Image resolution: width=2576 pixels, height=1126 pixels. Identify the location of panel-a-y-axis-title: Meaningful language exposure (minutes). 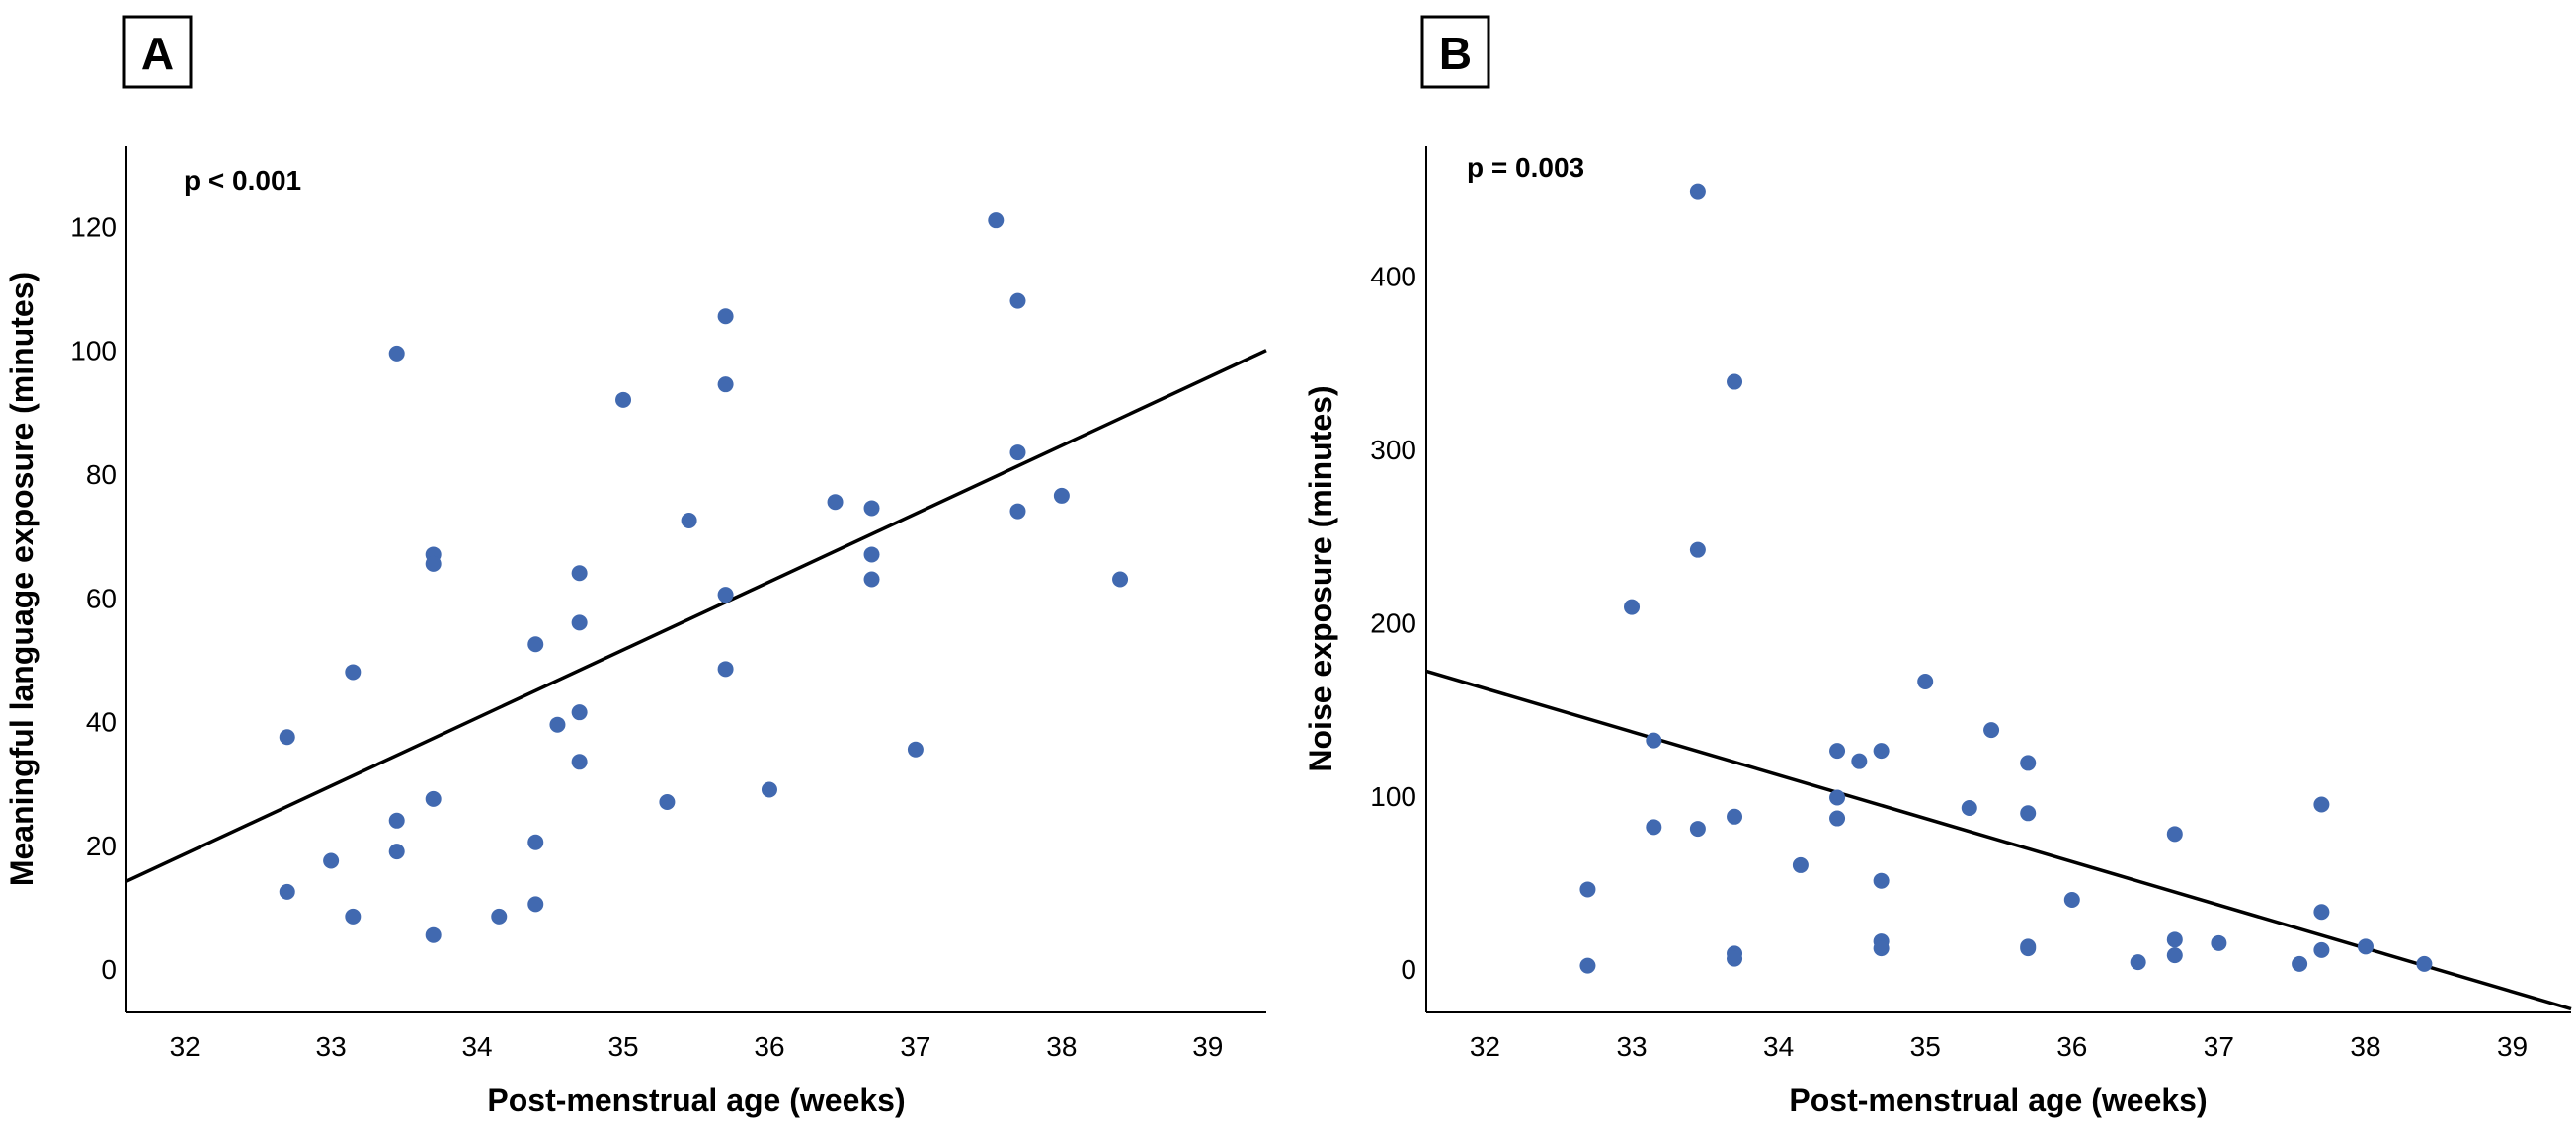
(22, 579).